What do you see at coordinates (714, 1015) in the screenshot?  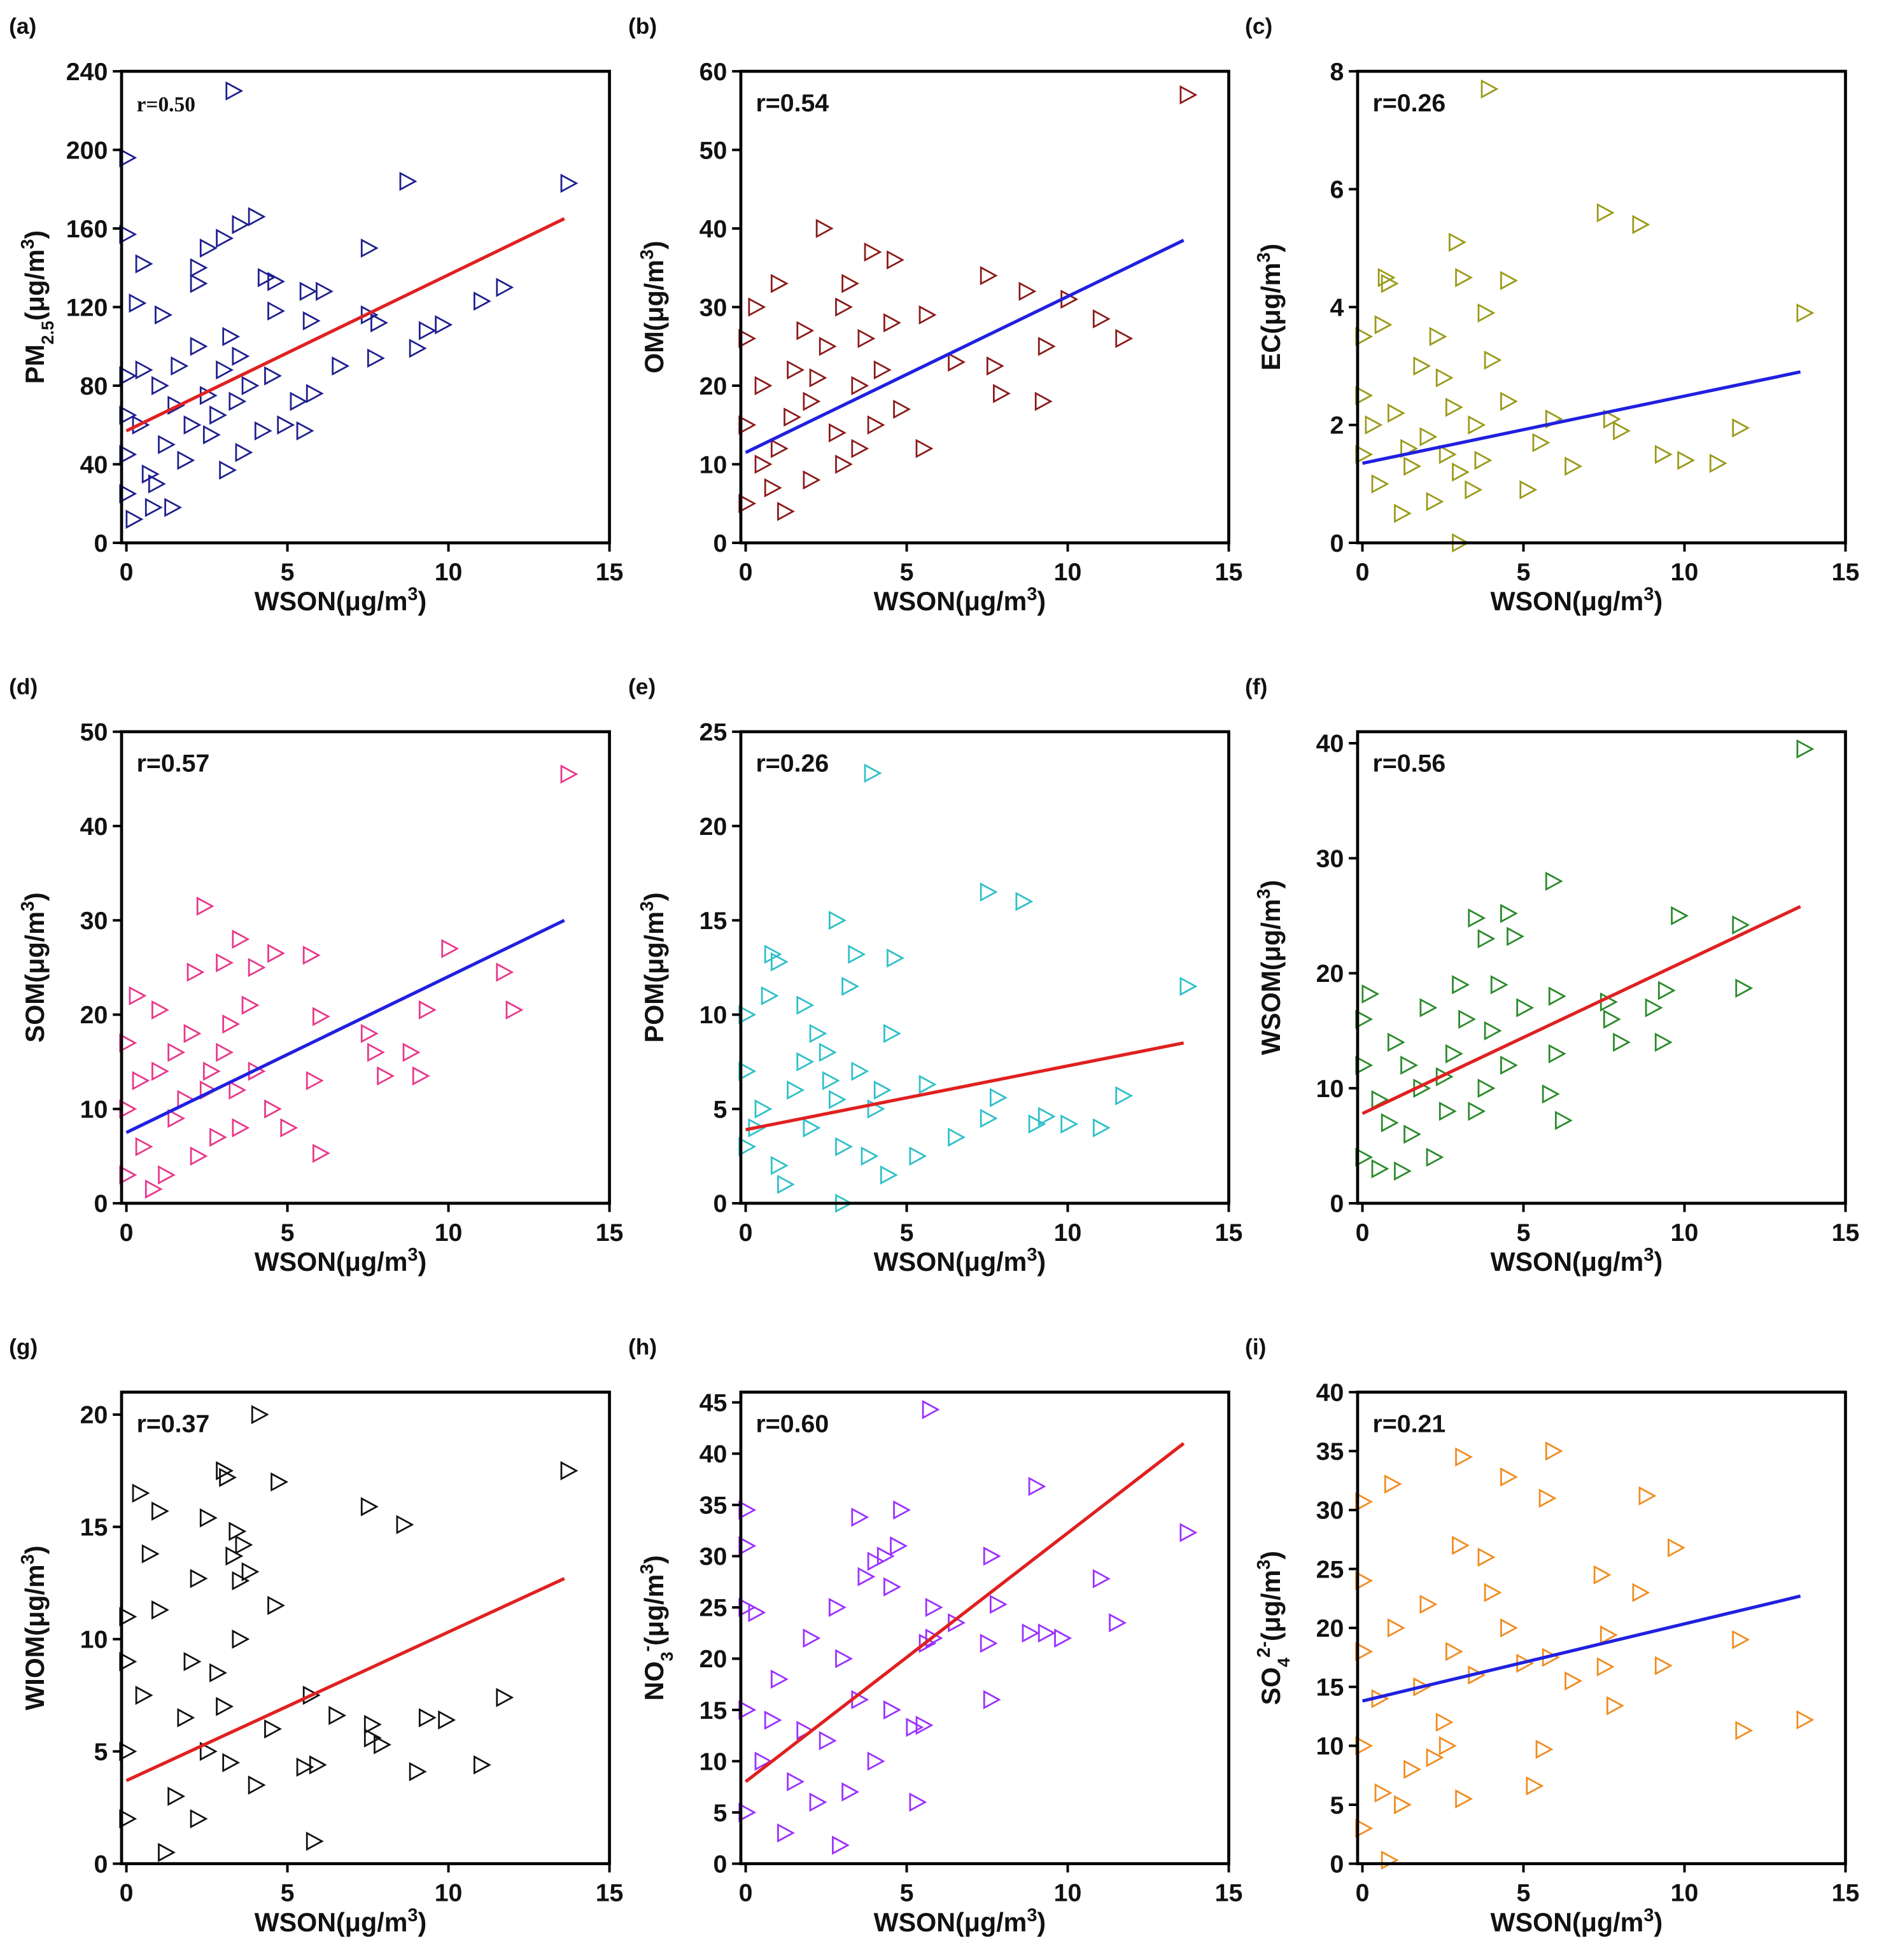 I see `y-tick-label: 10` at bounding box center [714, 1015].